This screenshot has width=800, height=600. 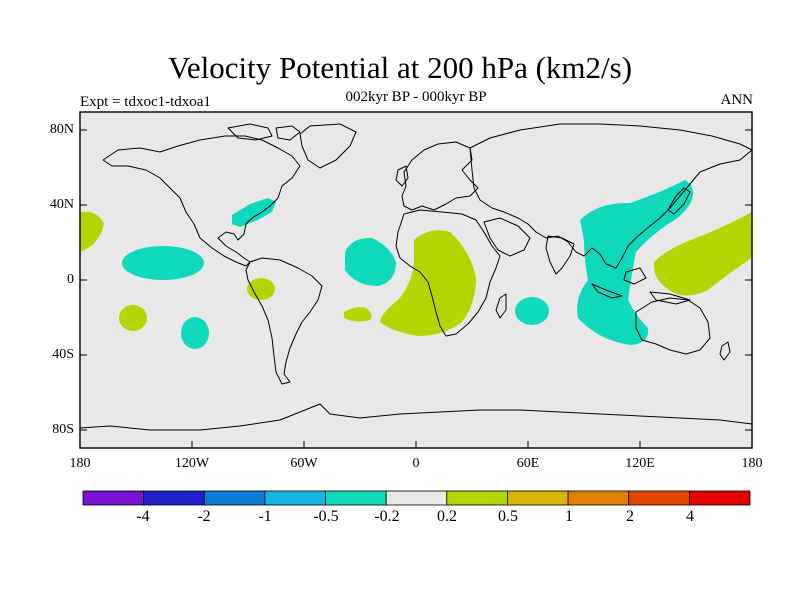 I want to click on coast-india, so click(x=560, y=255).